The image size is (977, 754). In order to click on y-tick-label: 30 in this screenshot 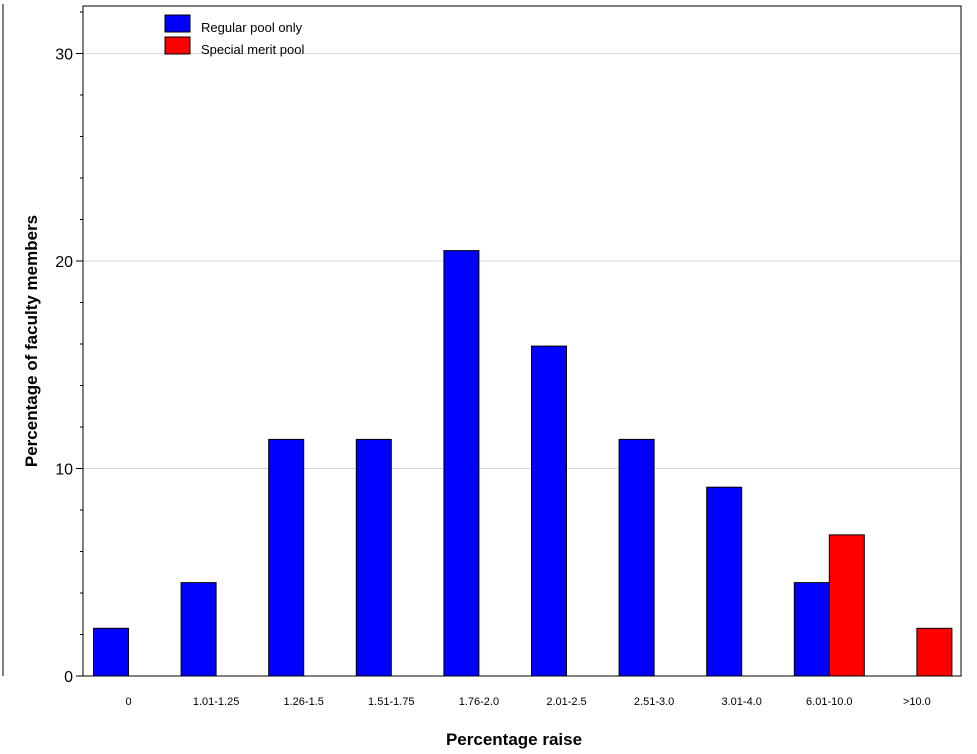, I will do `click(64, 55)`.